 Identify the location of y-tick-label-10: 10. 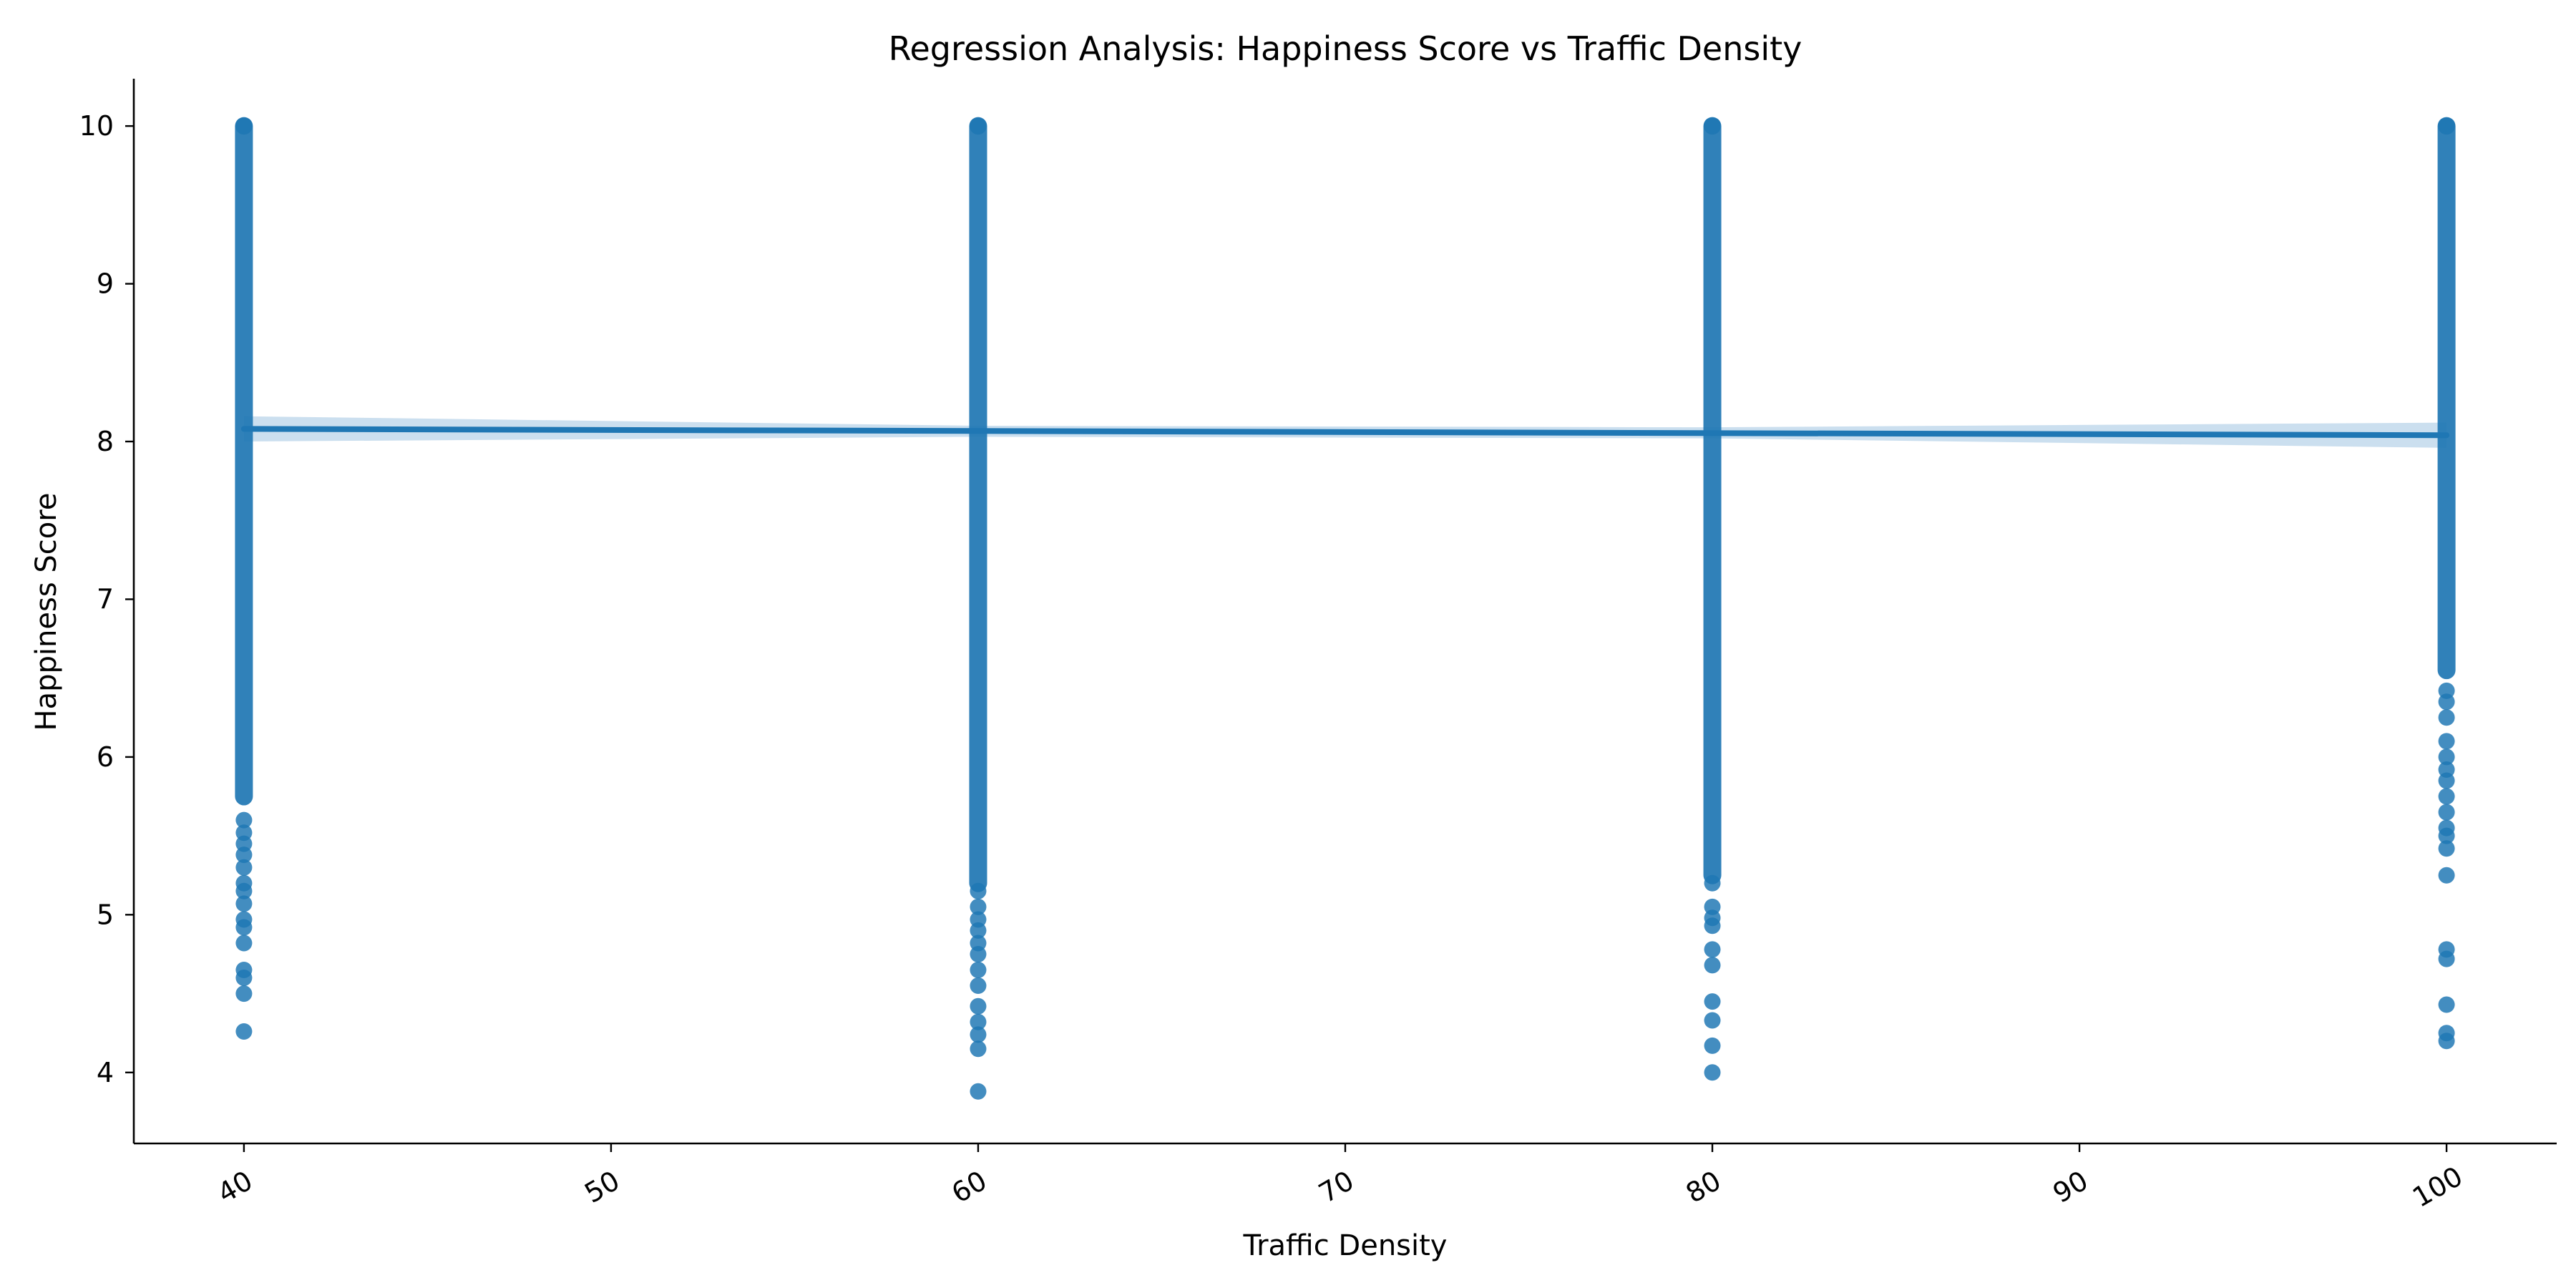
(96, 126).